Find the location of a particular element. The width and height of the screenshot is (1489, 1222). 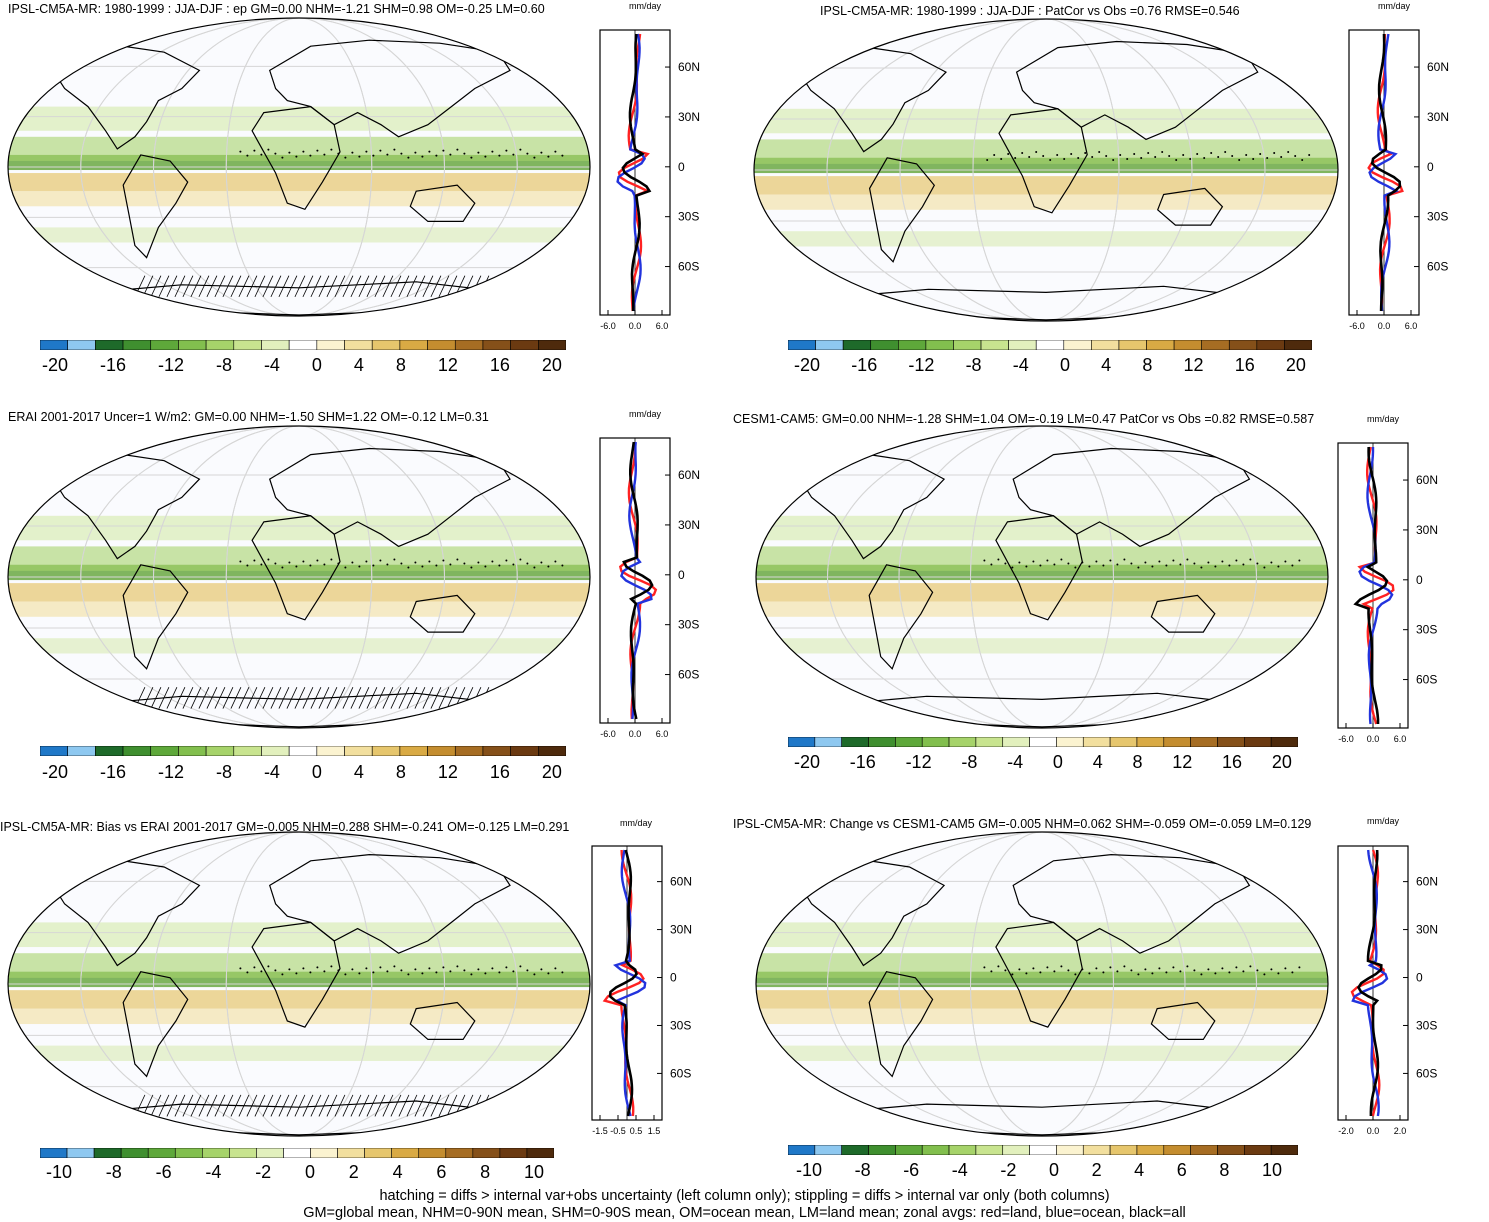

panel-1-zonal-unit: mm/day is located at coordinates (645, 6).